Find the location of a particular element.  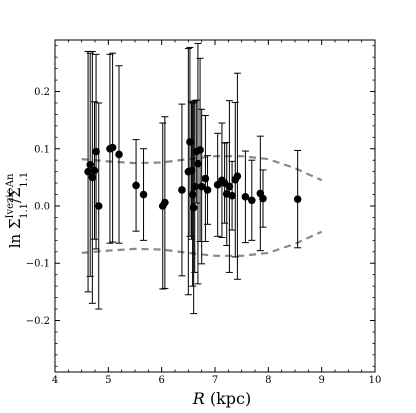

x-tick-label-5: 9 is located at coordinates (321, 380).